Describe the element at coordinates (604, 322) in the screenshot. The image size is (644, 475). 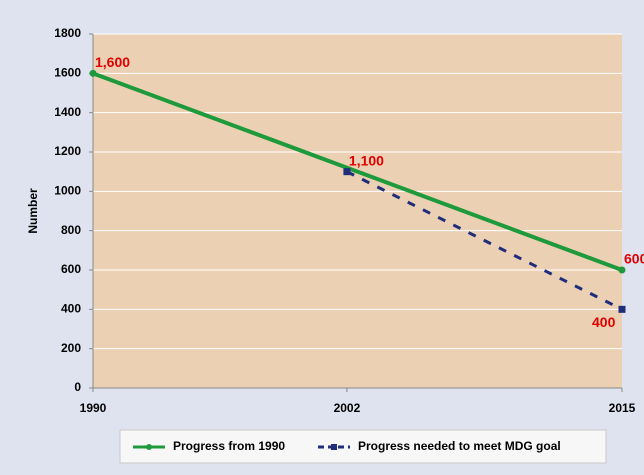
I see `data-label: 400` at that location.